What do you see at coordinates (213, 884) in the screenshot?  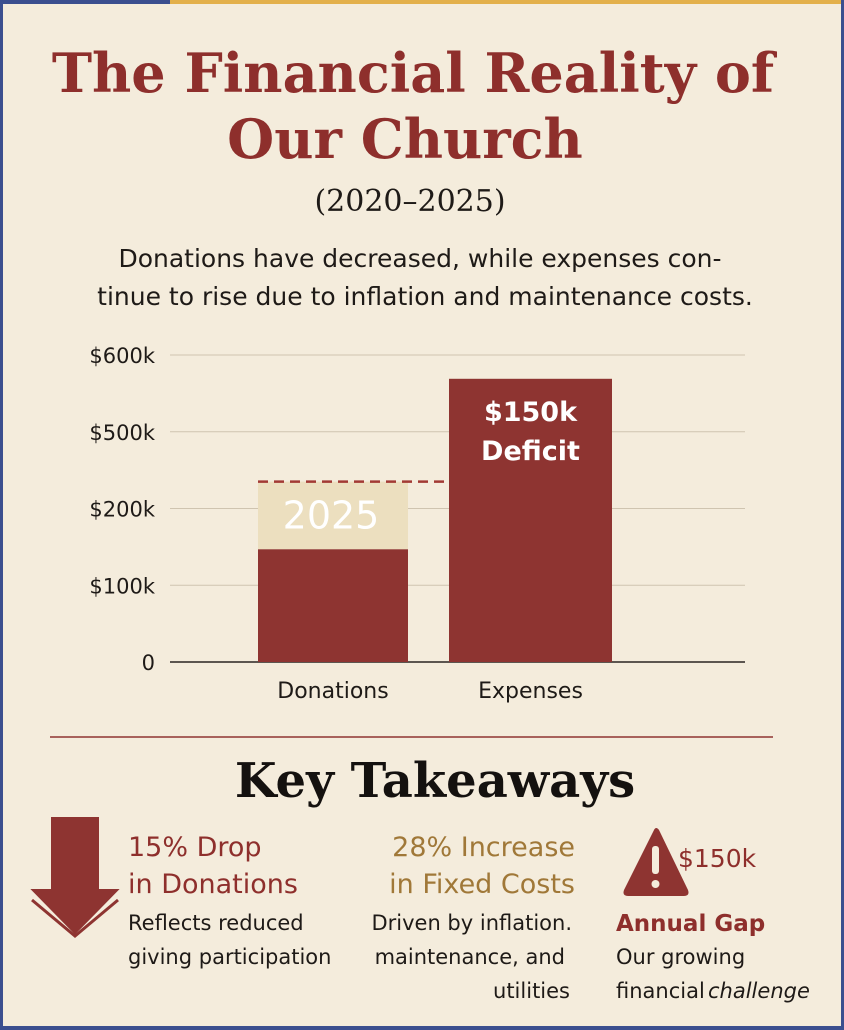 I see `takeaway-title: in Donations` at bounding box center [213, 884].